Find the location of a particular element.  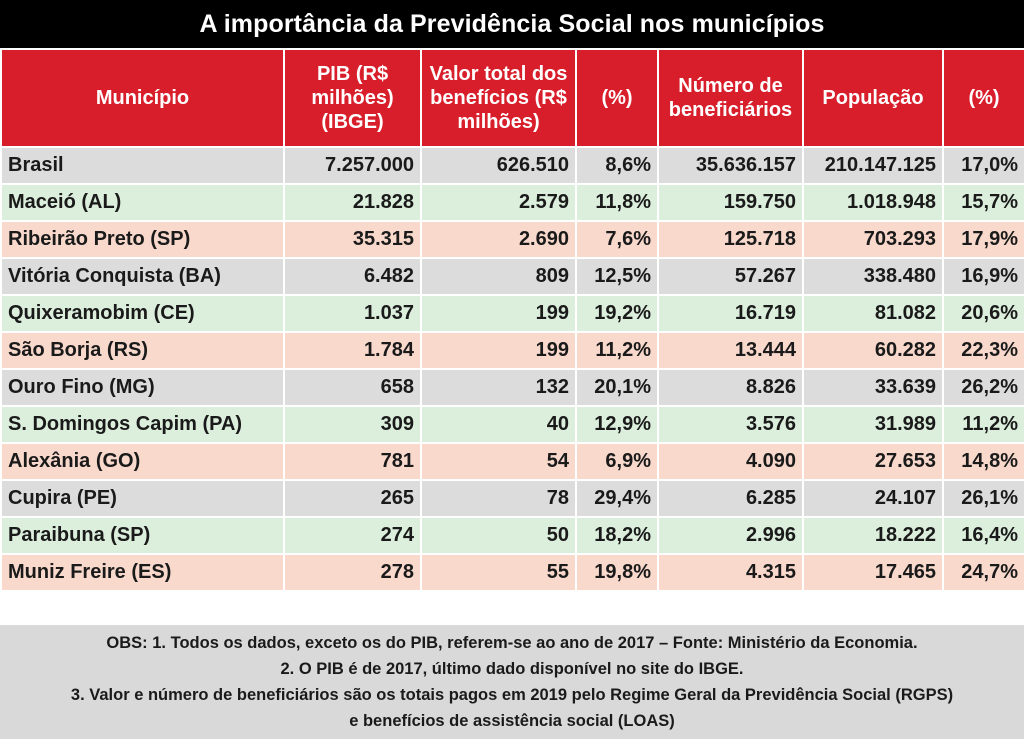

table-cell: 7,6% is located at coordinates (617, 239).